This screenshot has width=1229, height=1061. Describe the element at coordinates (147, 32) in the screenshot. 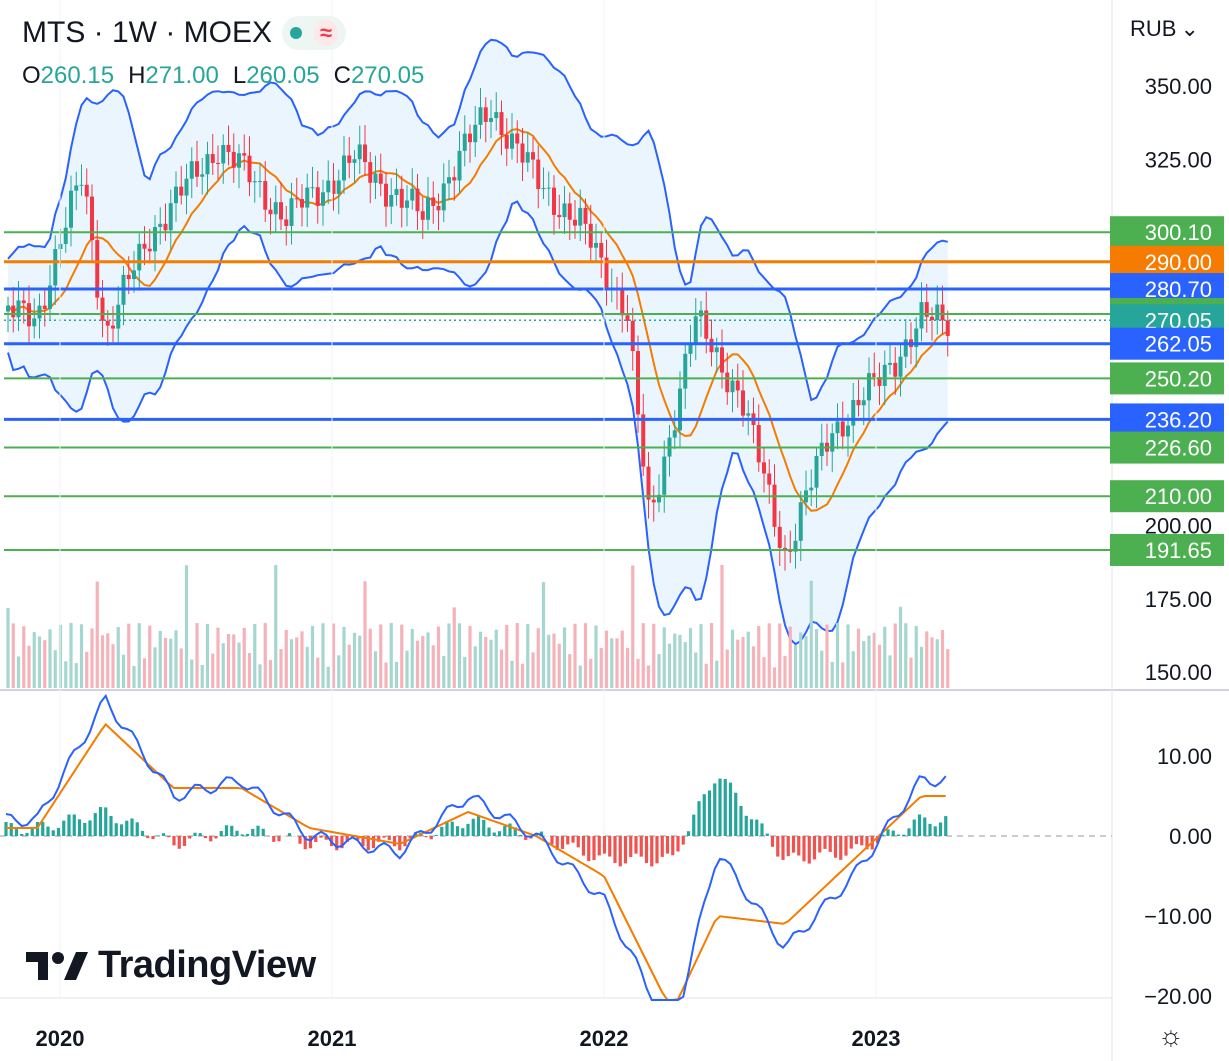

I see `symbol-title: MTS · 1W · MOEX` at that location.